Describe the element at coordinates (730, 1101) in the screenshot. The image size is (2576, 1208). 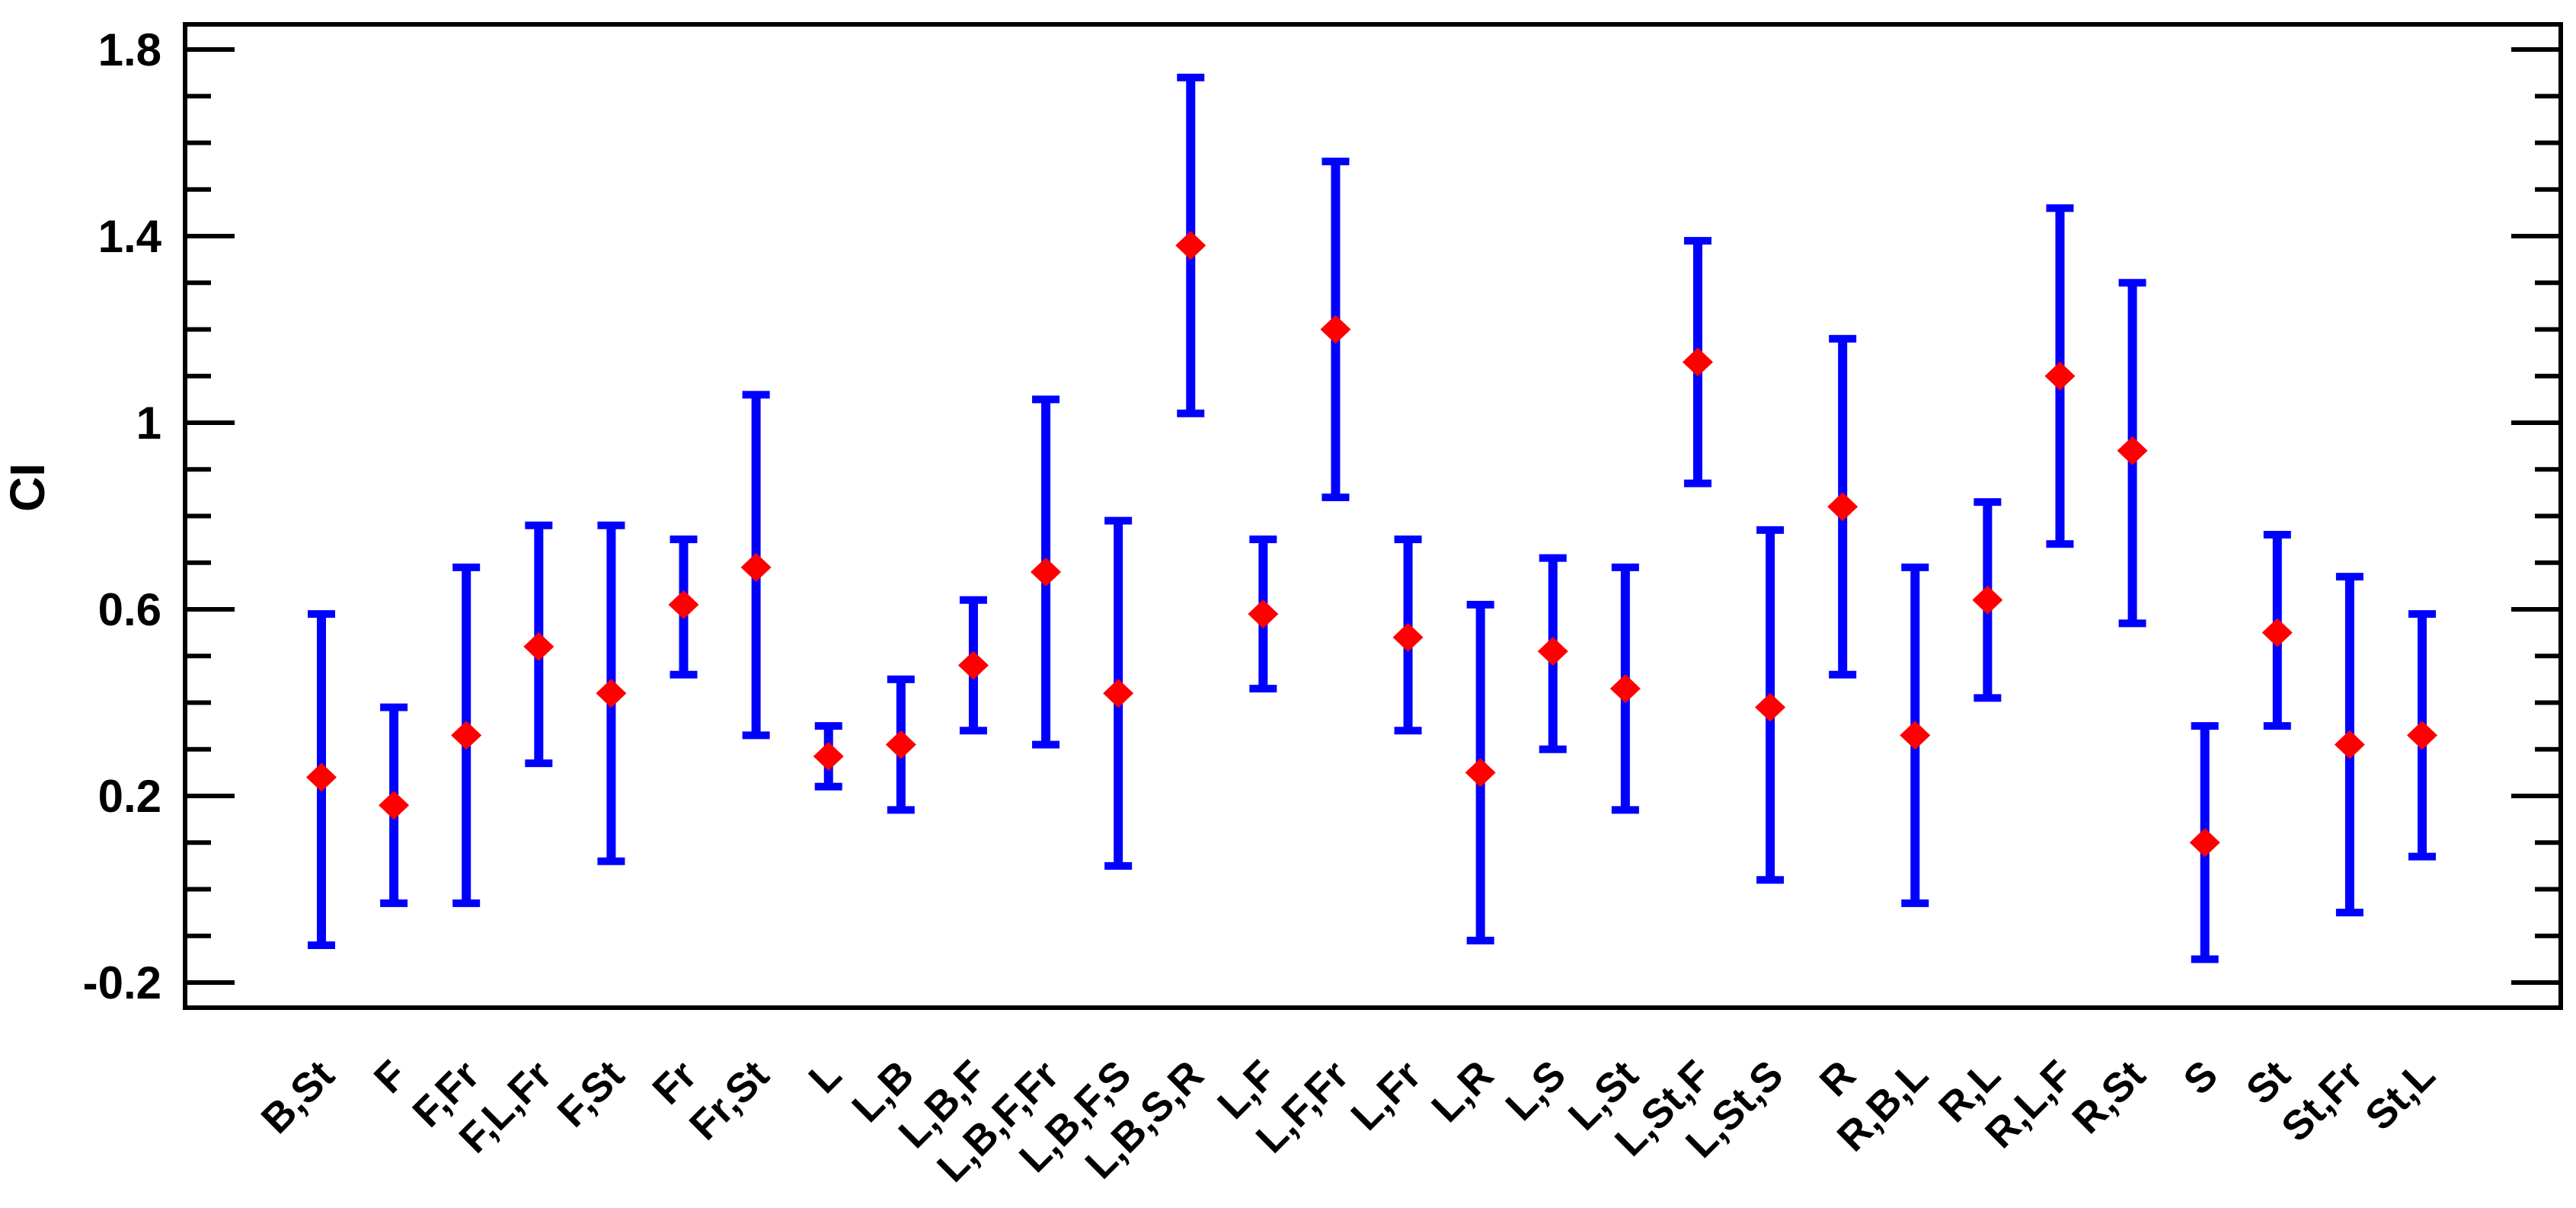
I see `x-category-label: Fr,St` at that location.